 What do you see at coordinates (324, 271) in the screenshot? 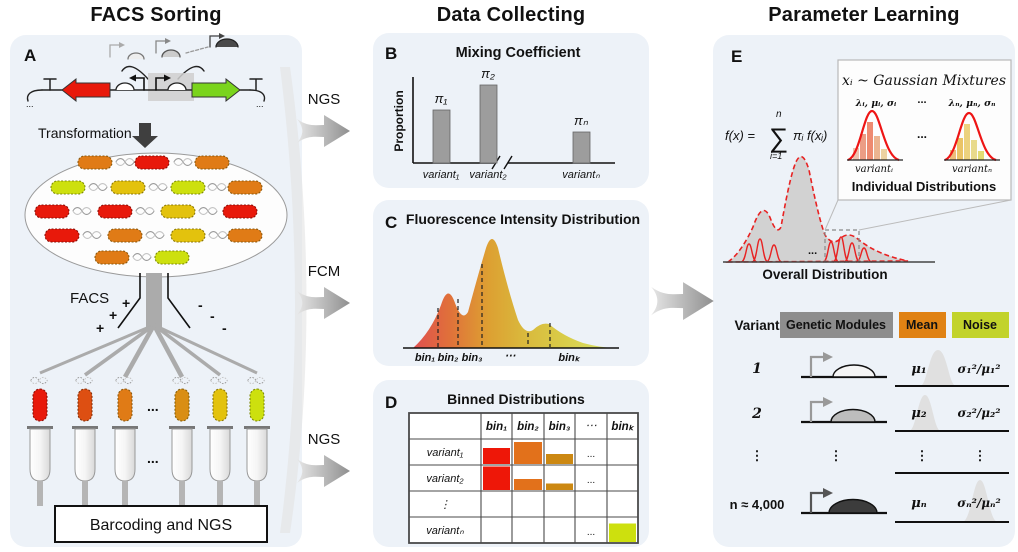
I see `flow-label-fcm: FCM` at bounding box center [324, 271].